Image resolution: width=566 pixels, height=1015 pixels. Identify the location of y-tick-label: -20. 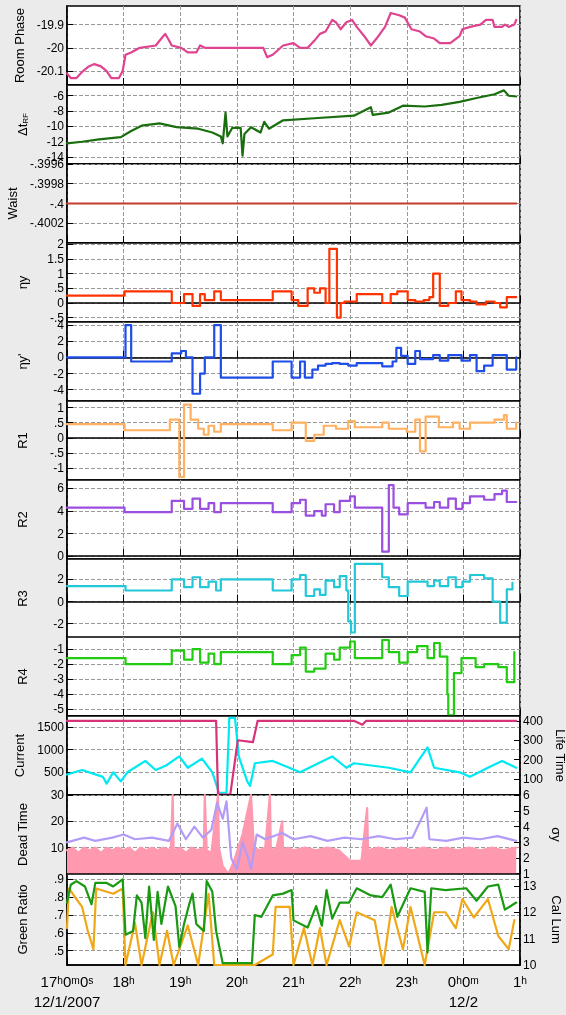
(55, 47).